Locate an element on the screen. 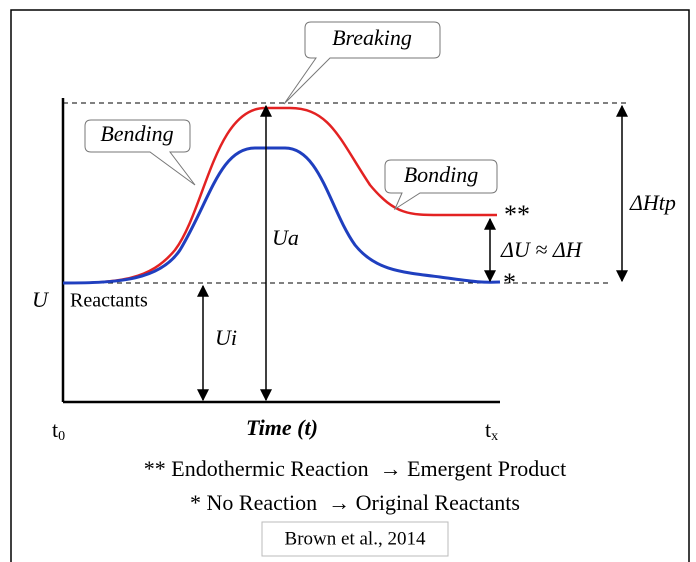 The image size is (696, 562). source-label: Brown et al., 2014 is located at coordinates (355, 538).